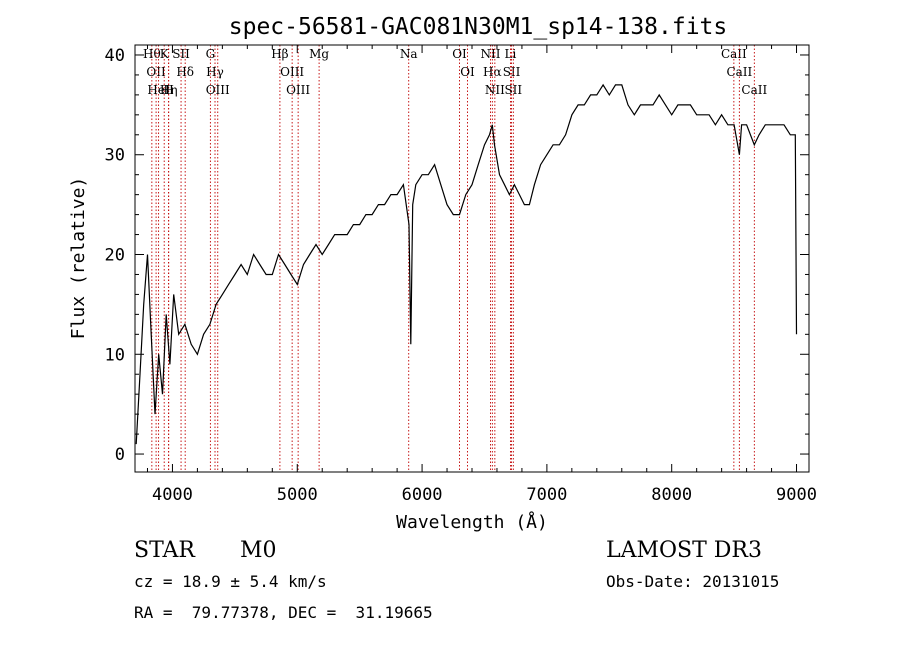 Image resolution: width=900 pixels, height=649 pixels. Describe the element at coordinates (546, 495) in the screenshot. I see `x-tick-label: 7000` at that location.